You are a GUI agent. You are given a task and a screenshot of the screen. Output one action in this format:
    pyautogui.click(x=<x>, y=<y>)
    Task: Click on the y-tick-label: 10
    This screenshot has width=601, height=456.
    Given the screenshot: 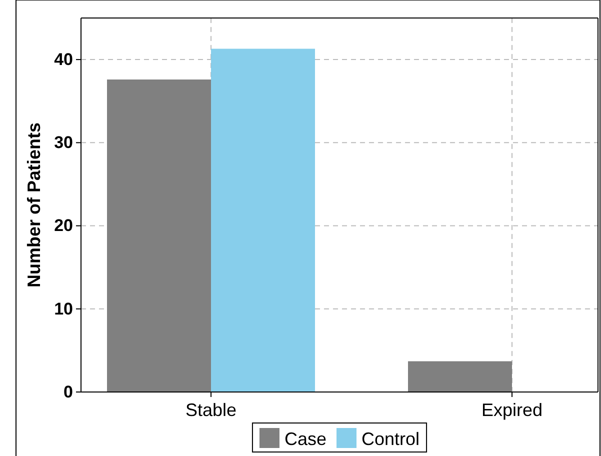 What is the action you would take?
    pyautogui.click(x=63, y=308)
    